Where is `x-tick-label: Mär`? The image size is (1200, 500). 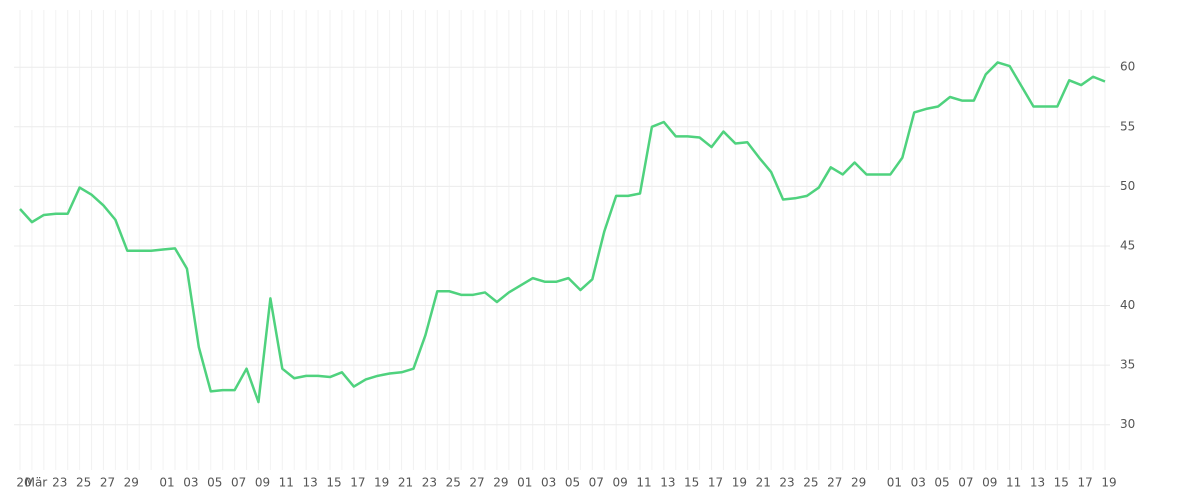 x-tick-label: Mär is located at coordinates (36, 483).